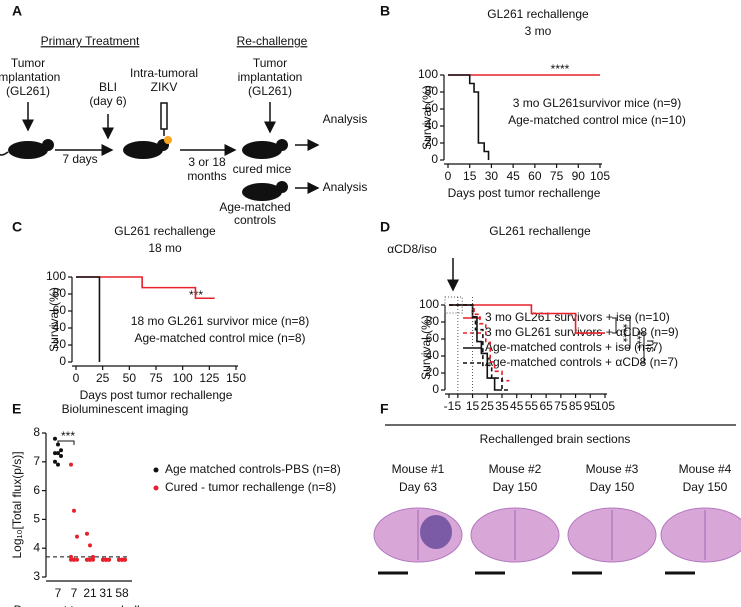  What do you see at coordinates (345, 187) in the screenshot?
I see `label: Analysis` at bounding box center [345, 187].